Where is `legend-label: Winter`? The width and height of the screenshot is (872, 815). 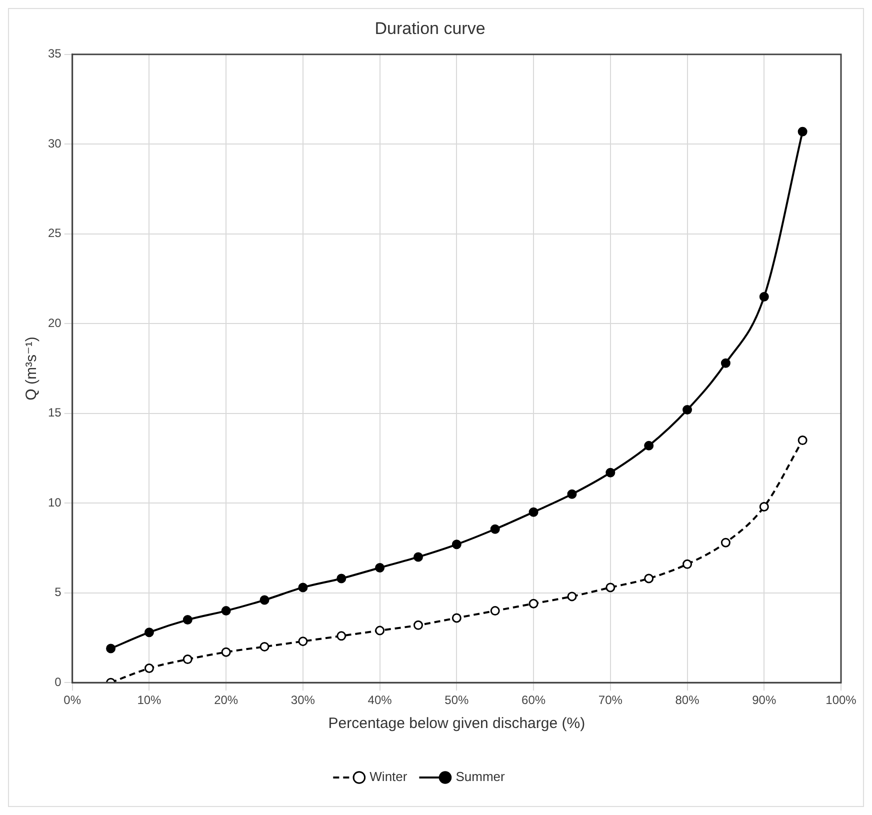 legend-label: Winter is located at coordinates (389, 776).